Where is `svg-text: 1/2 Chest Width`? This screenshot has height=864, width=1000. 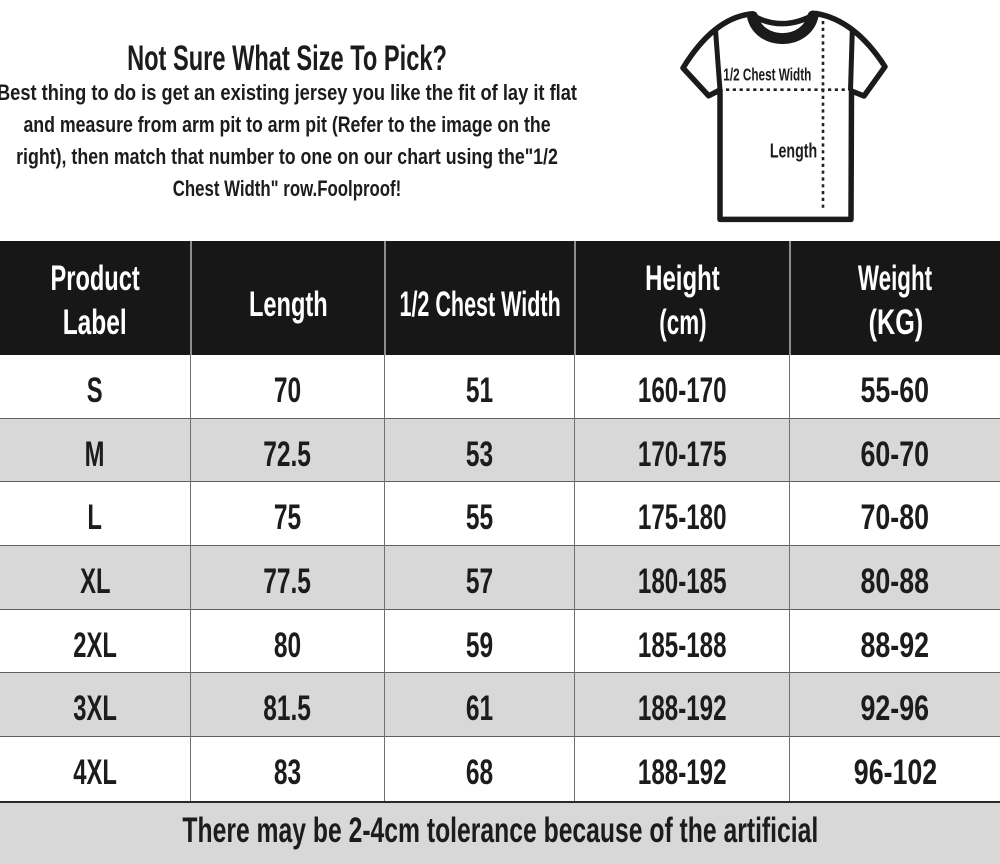 svg-text: 1/2 Chest Width is located at coordinates (767, 75).